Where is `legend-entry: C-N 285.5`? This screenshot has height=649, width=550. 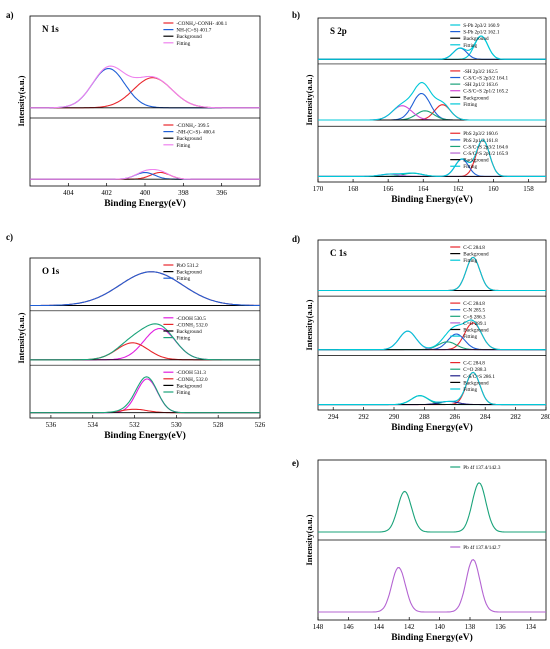 legend-entry: C-N 285.5 is located at coordinates (474, 311).